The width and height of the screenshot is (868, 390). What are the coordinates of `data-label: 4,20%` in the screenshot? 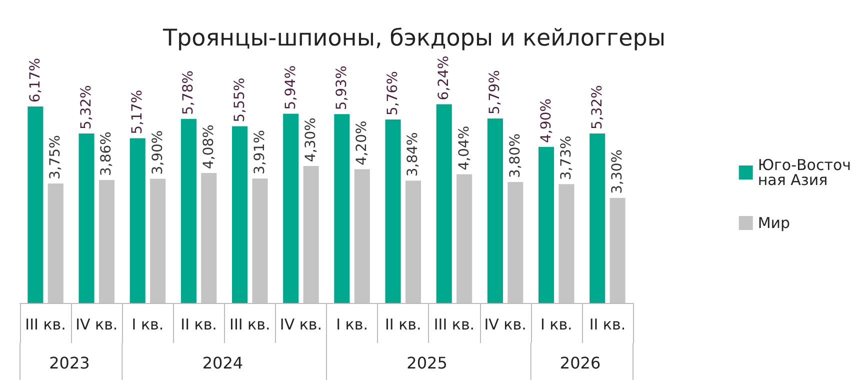 It's located at (362, 143).